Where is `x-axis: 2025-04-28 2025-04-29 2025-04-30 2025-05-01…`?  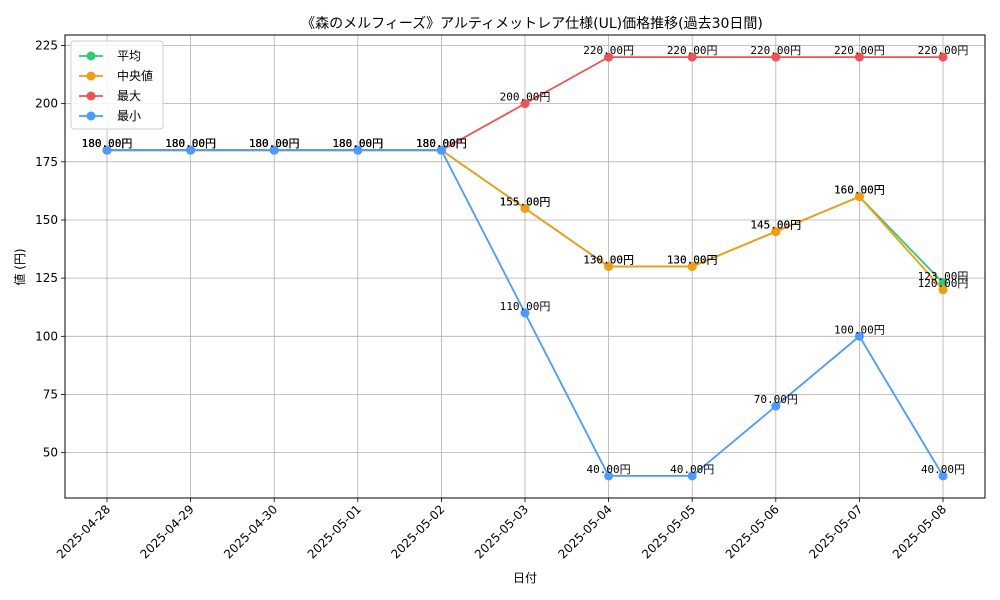 x-axis: 2025-04-28 2025-04-29 2025-04-30 2025-05-01… is located at coordinates (501, 529).